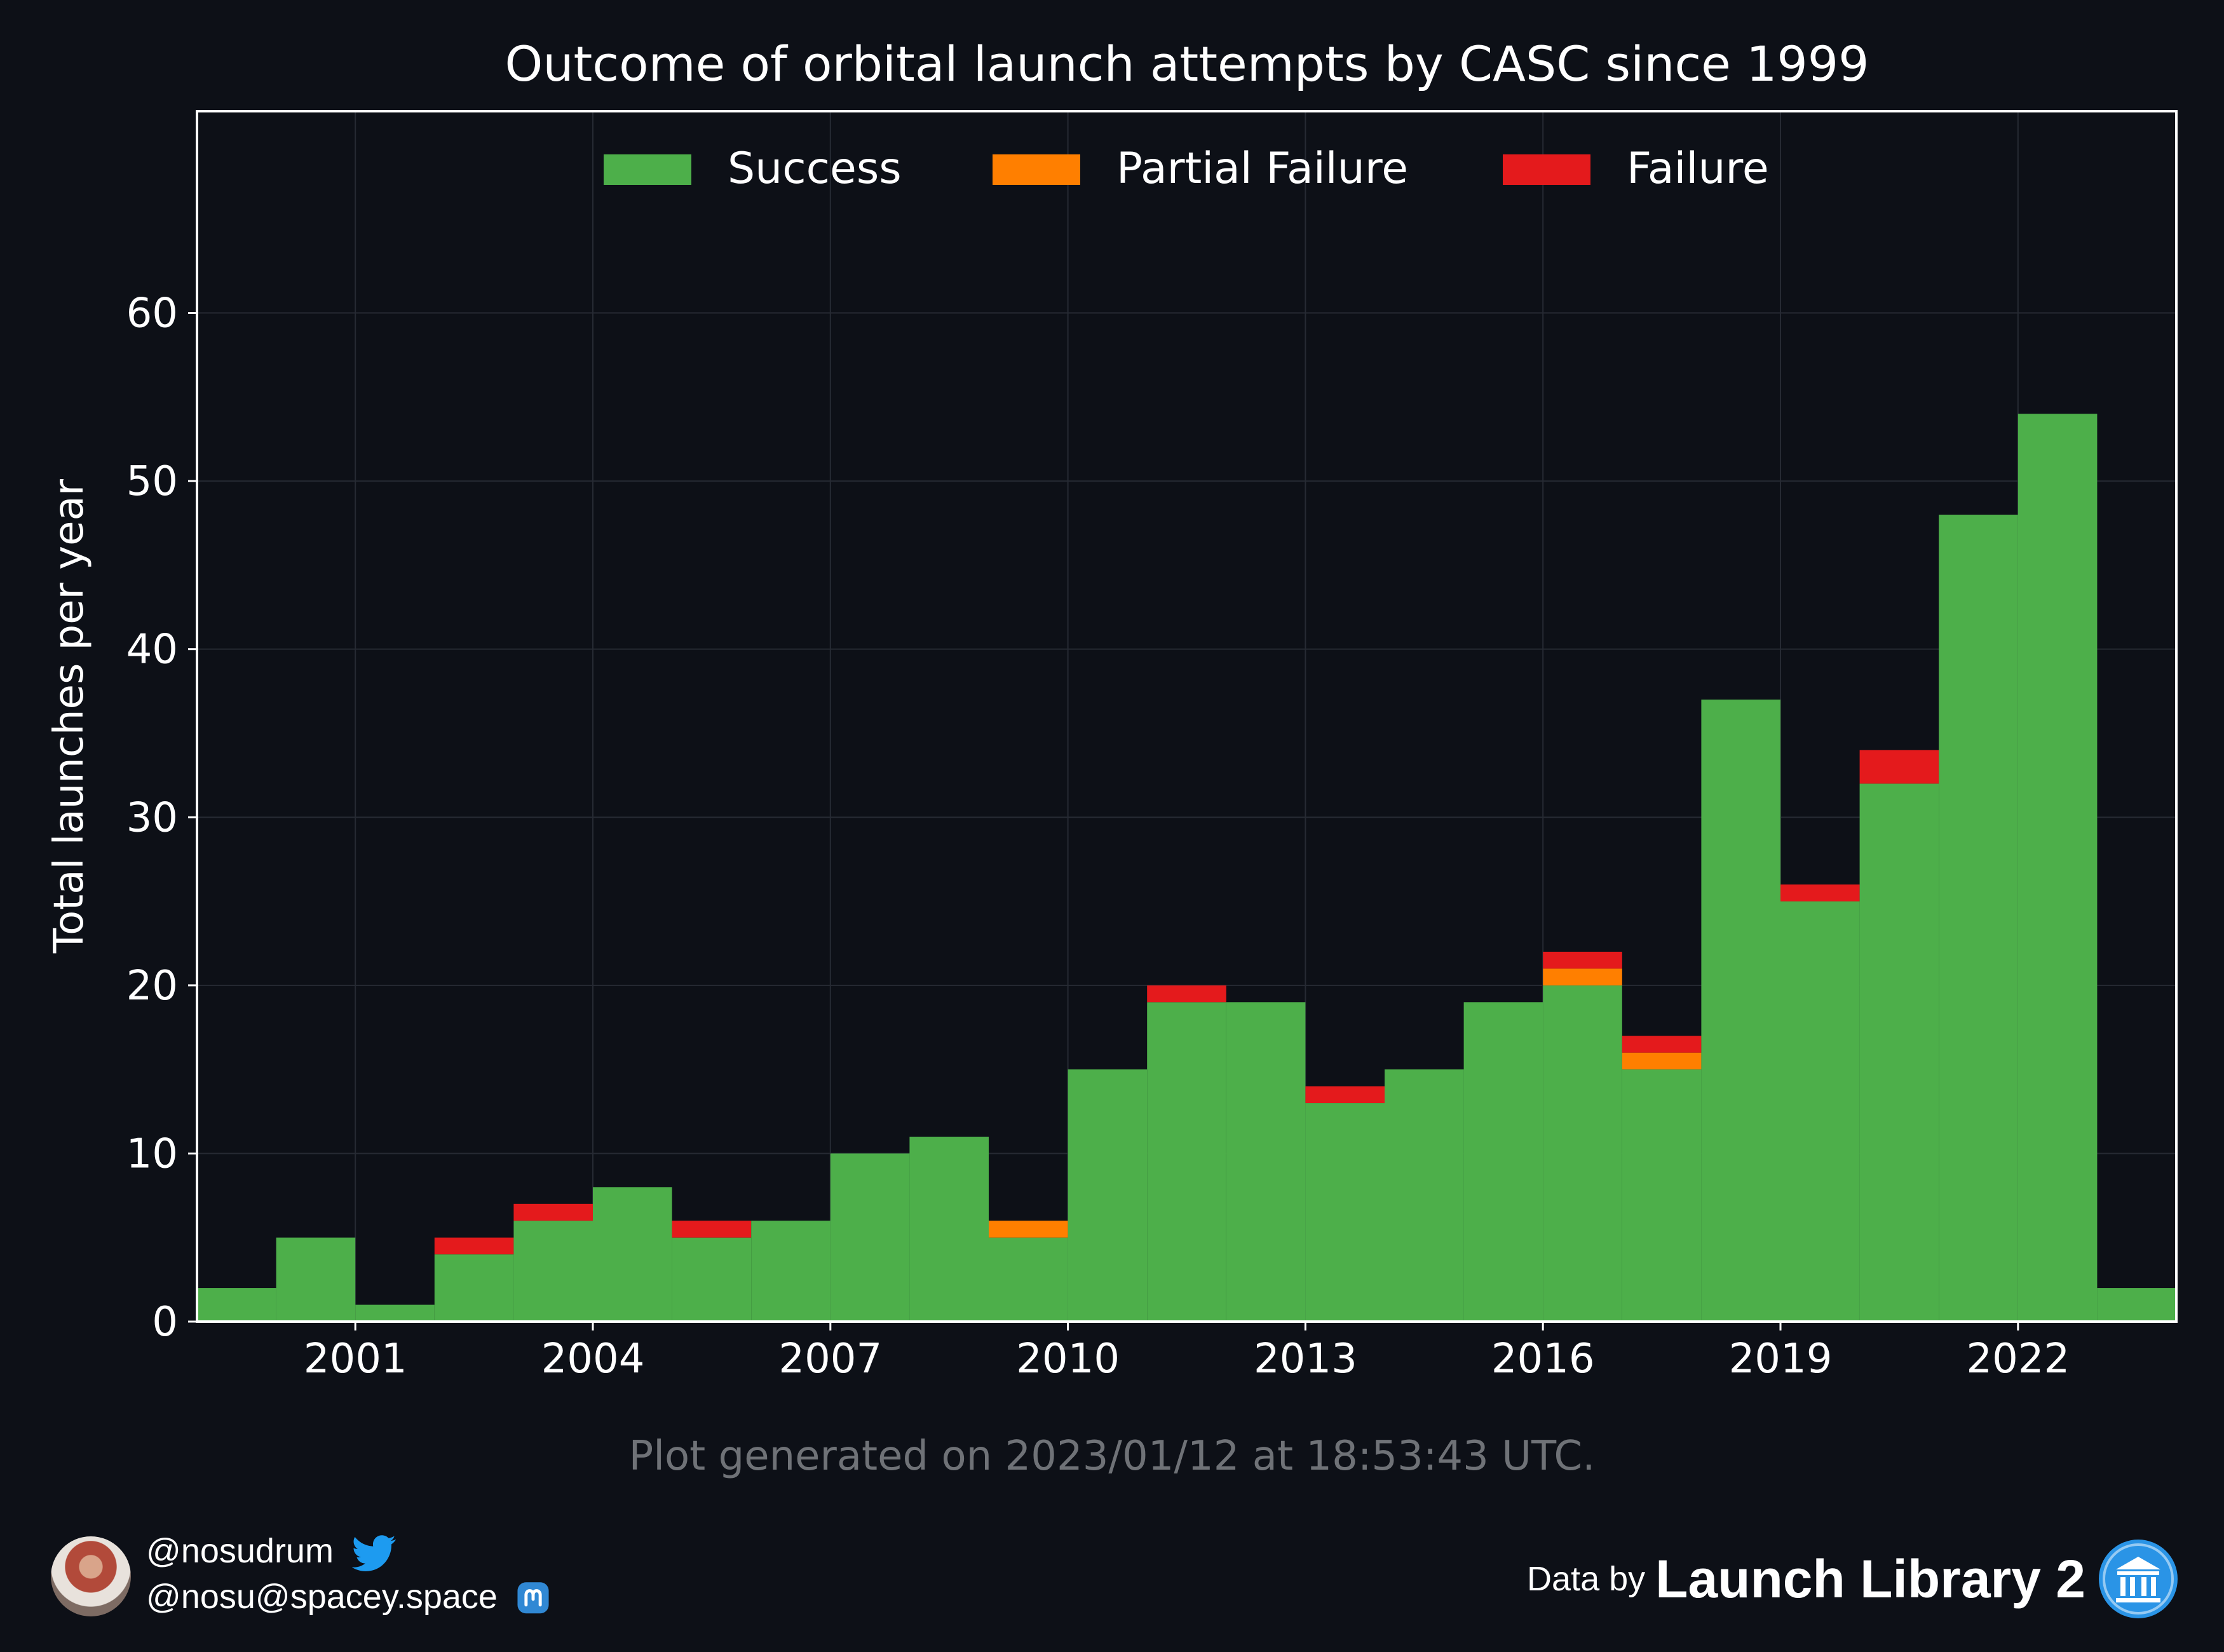  What do you see at coordinates (533, 1598) in the screenshot?
I see `mastodon-icon` at bounding box center [533, 1598].